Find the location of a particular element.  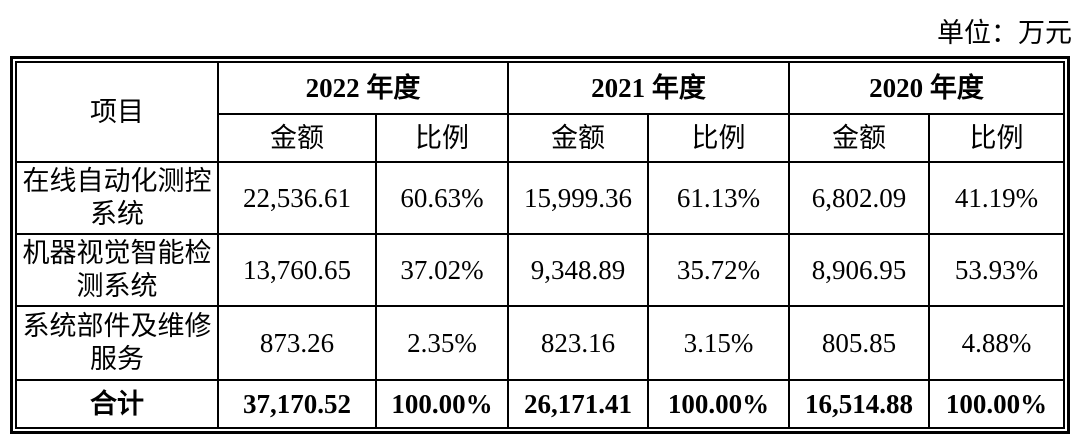

header-amount-2020: 金额 is located at coordinates (859, 138).